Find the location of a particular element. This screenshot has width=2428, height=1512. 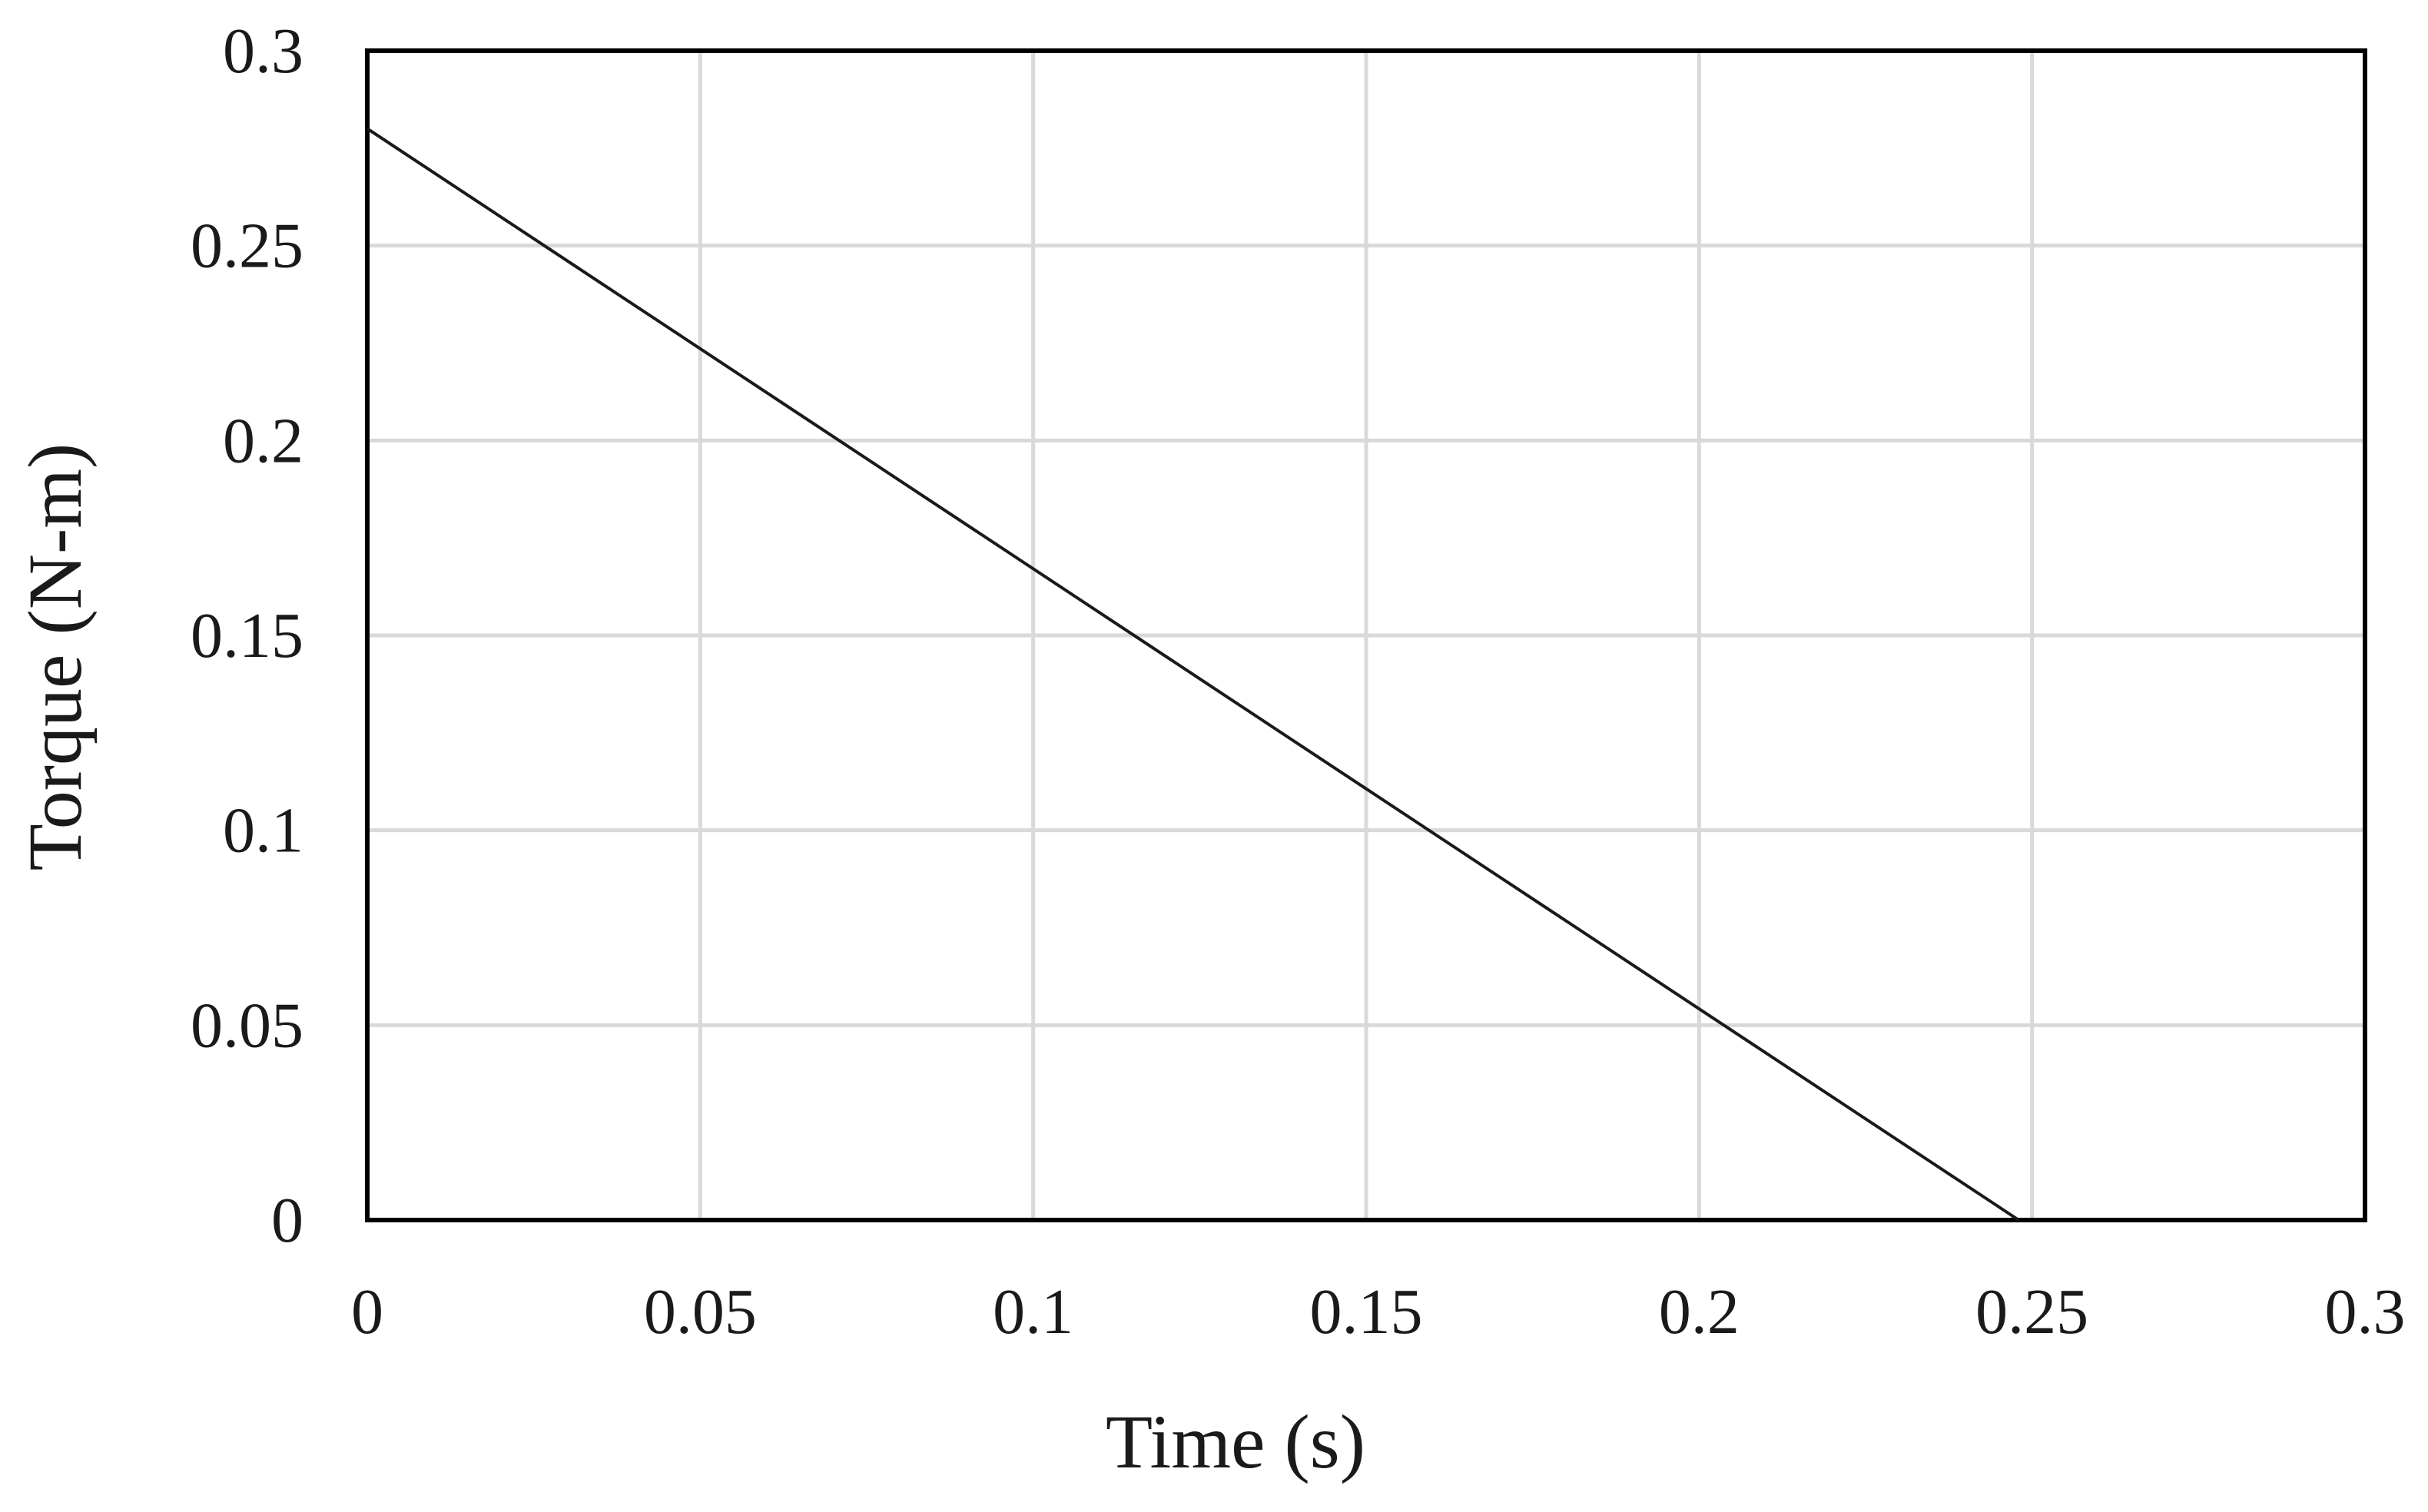

x-tick-label: 0.2 is located at coordinates (1699, 1312).